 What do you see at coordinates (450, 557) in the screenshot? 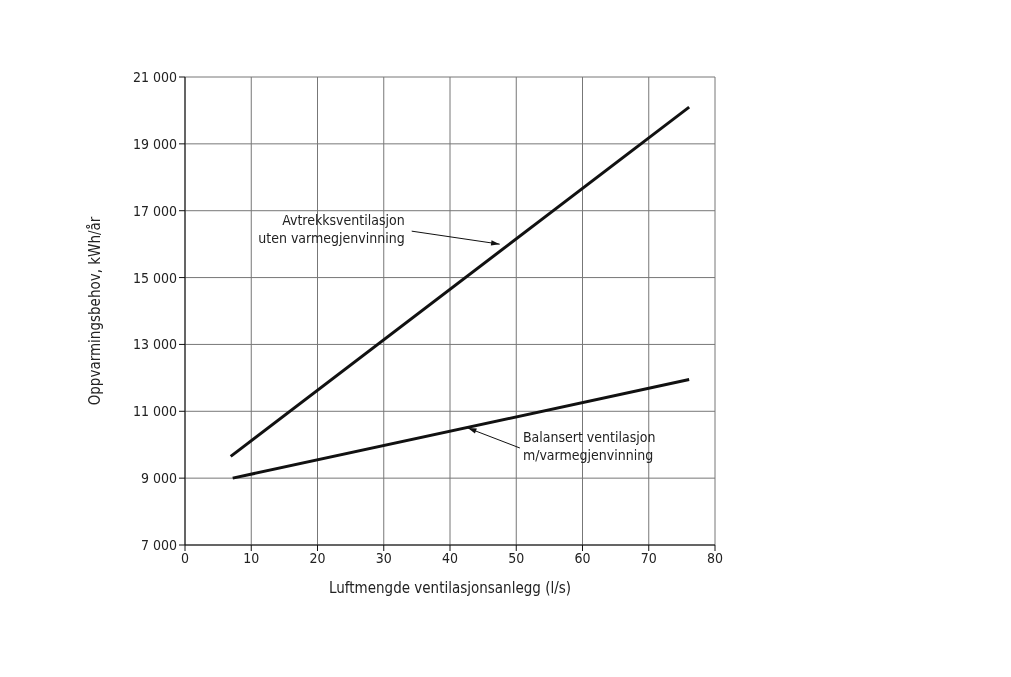
I see `x-tick-label: 40` at bounding box center [450, 557].